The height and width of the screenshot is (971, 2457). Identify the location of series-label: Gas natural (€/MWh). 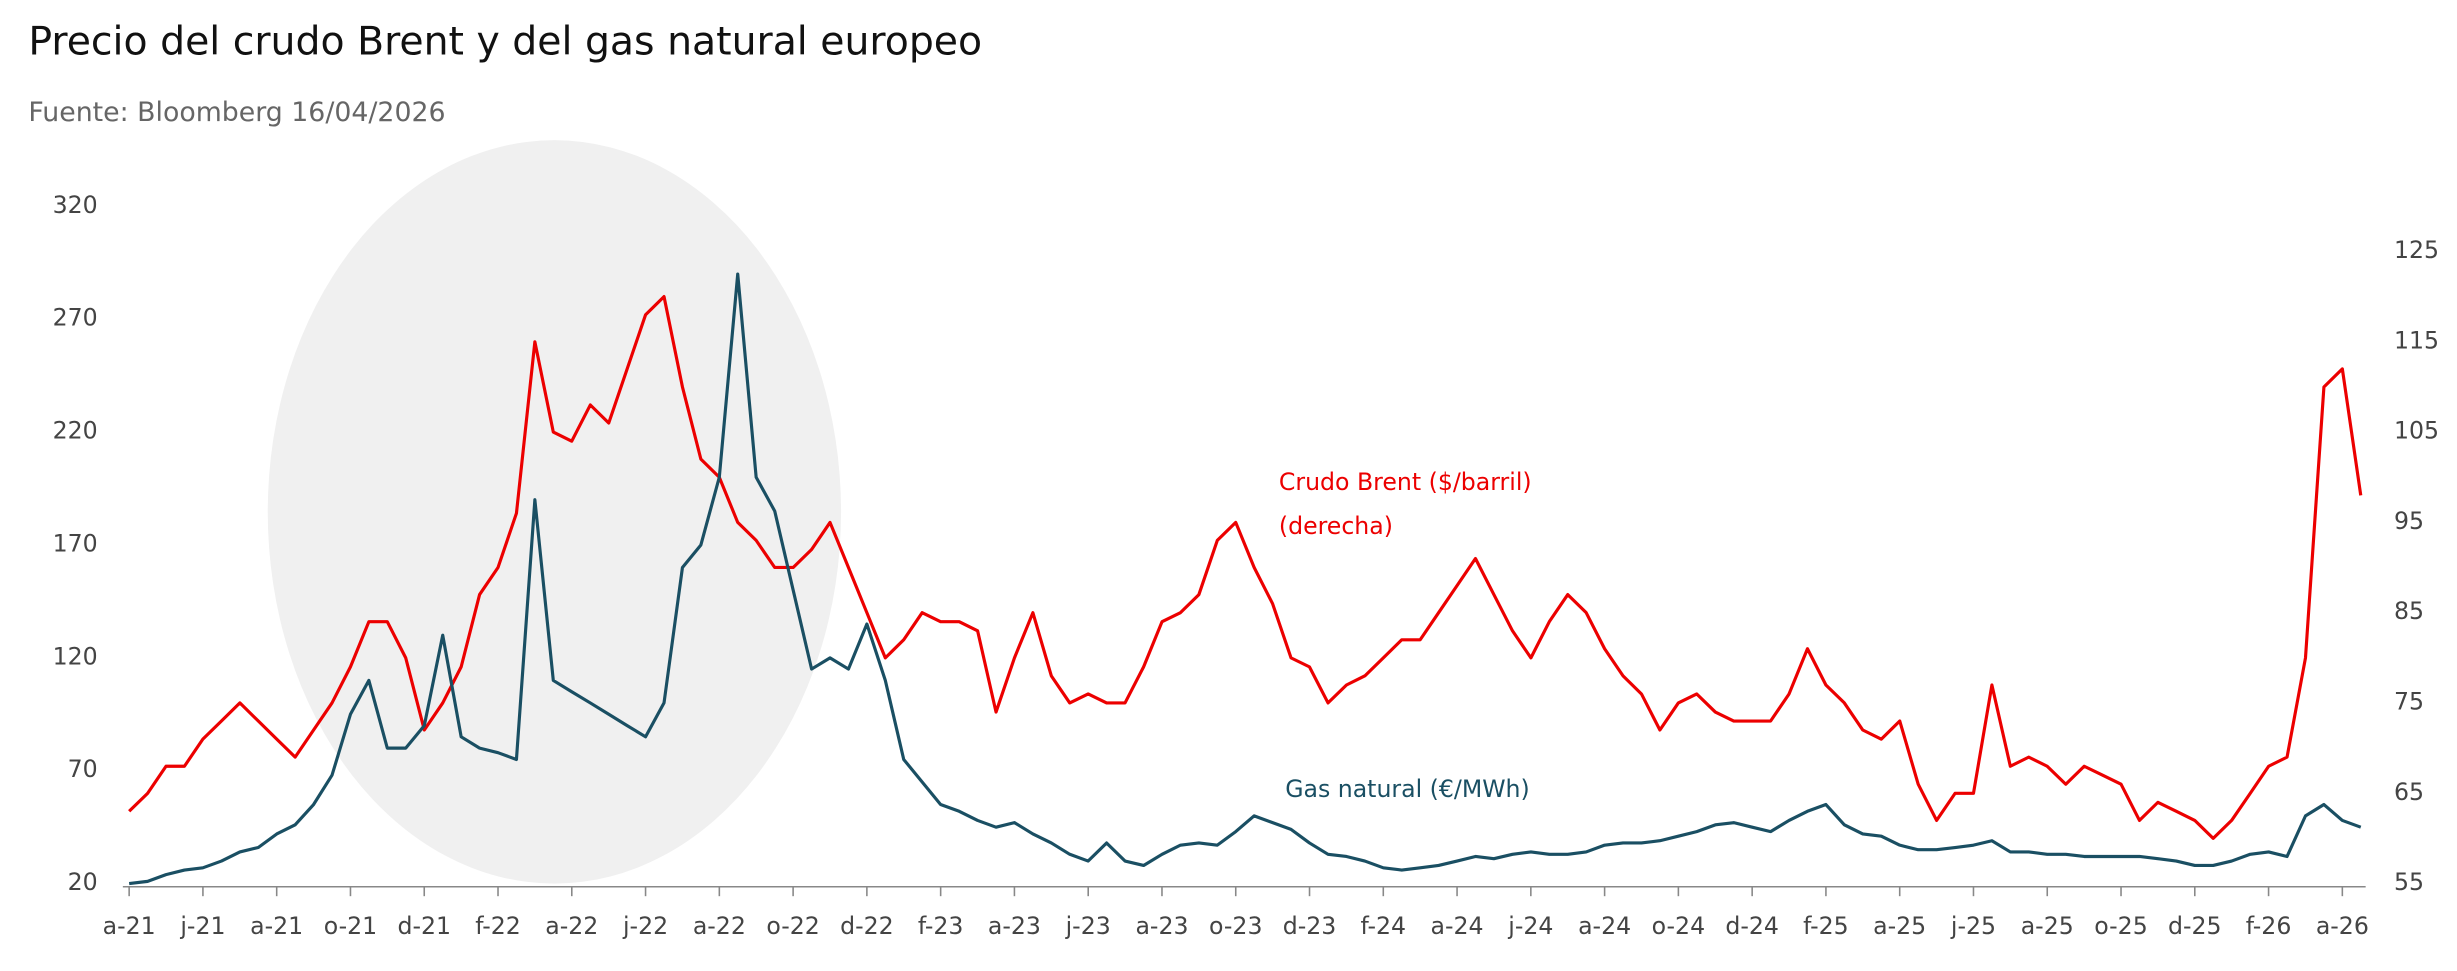
(1407, 789).